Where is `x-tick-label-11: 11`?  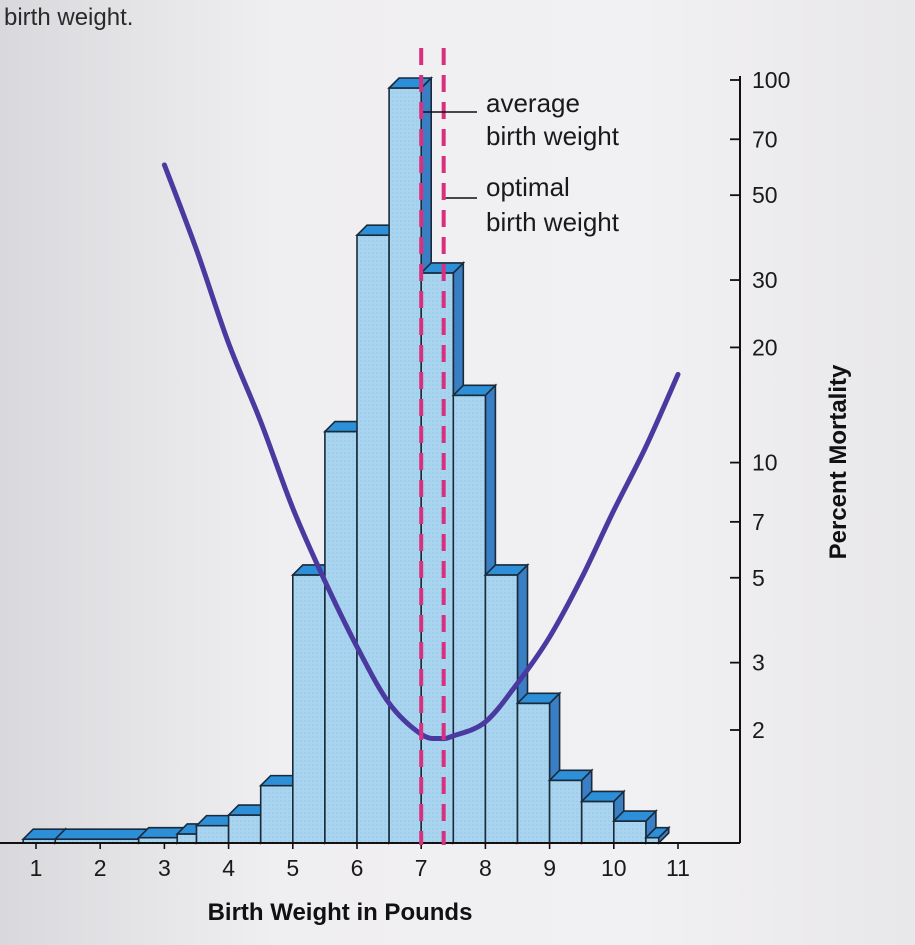 x-tick-label-11: 11 is located at coordinates (678, 868).